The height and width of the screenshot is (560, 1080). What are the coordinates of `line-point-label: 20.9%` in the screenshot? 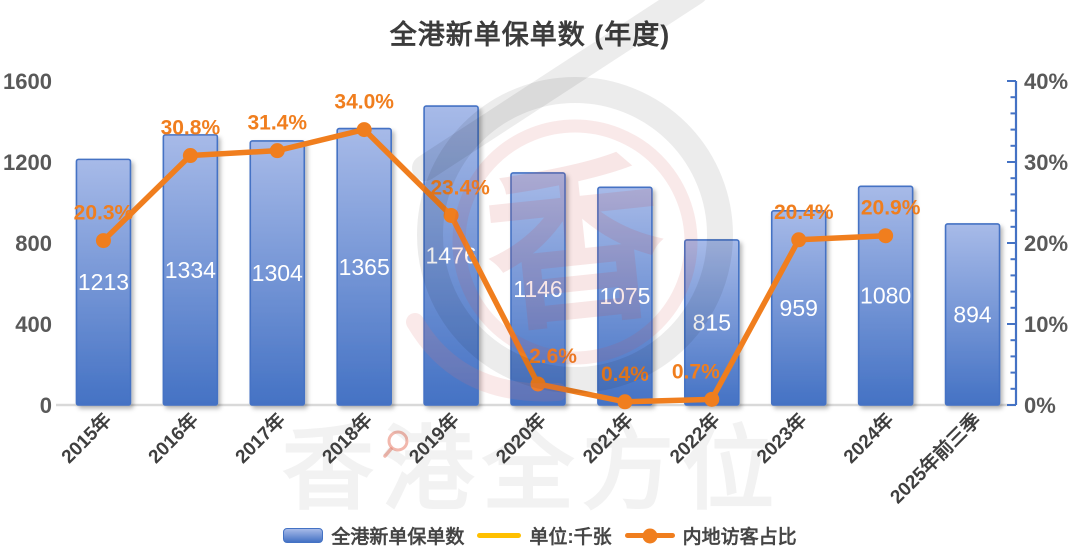 It's located at (891, 208).